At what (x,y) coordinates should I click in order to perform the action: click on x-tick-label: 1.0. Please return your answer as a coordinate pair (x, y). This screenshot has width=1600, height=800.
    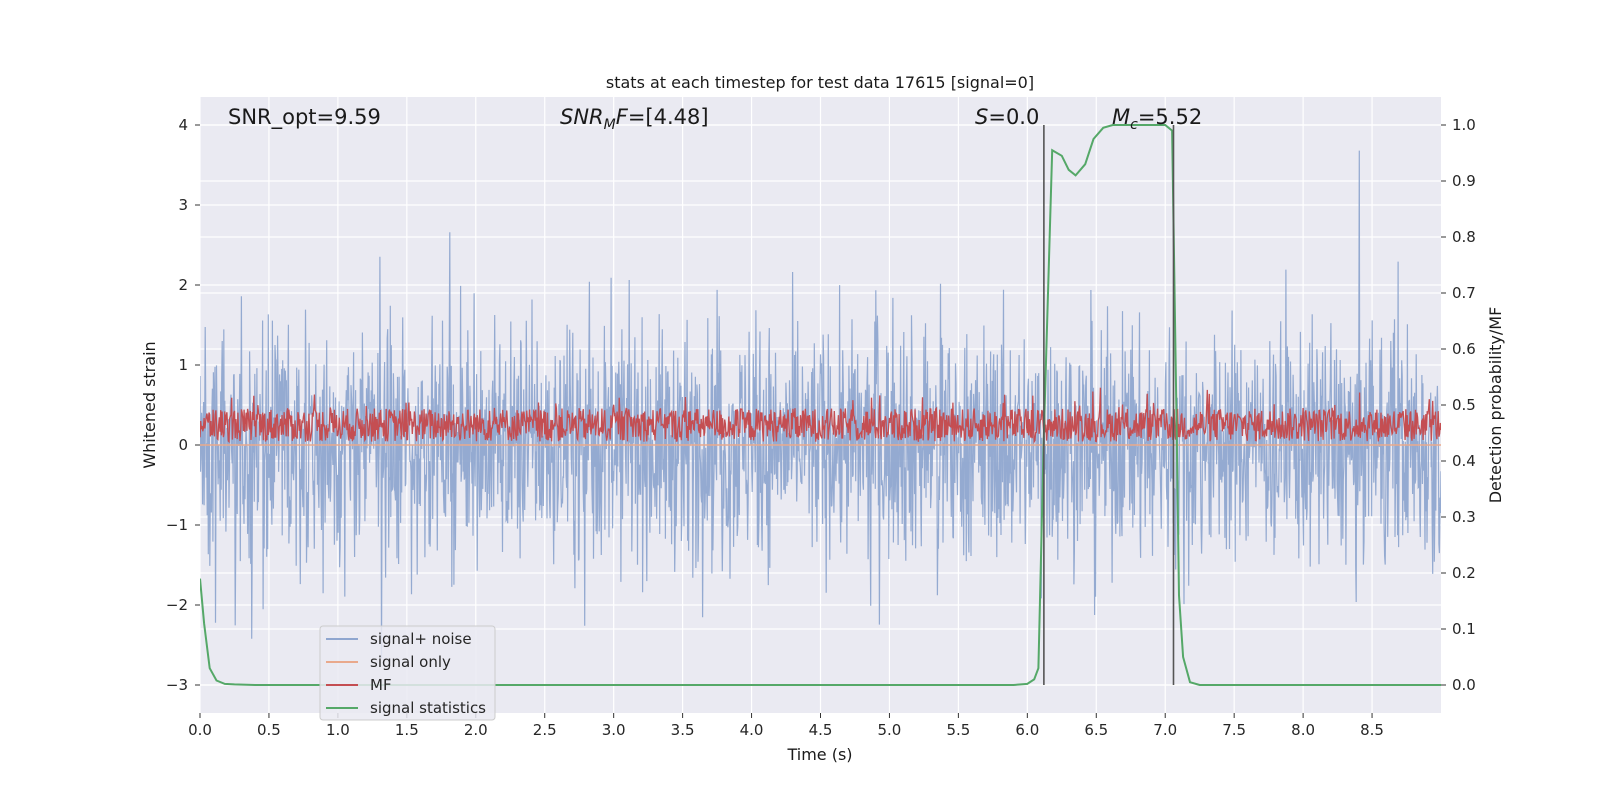
    Looking at the image, I should click on (338, 730).